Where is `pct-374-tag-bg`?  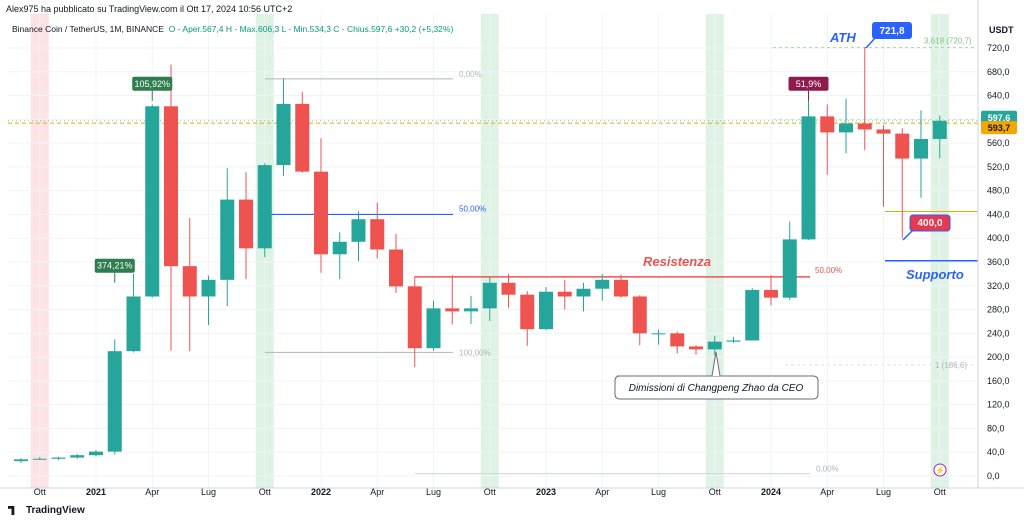
pct-374-tag-bg is located at coordinates (114, 265).